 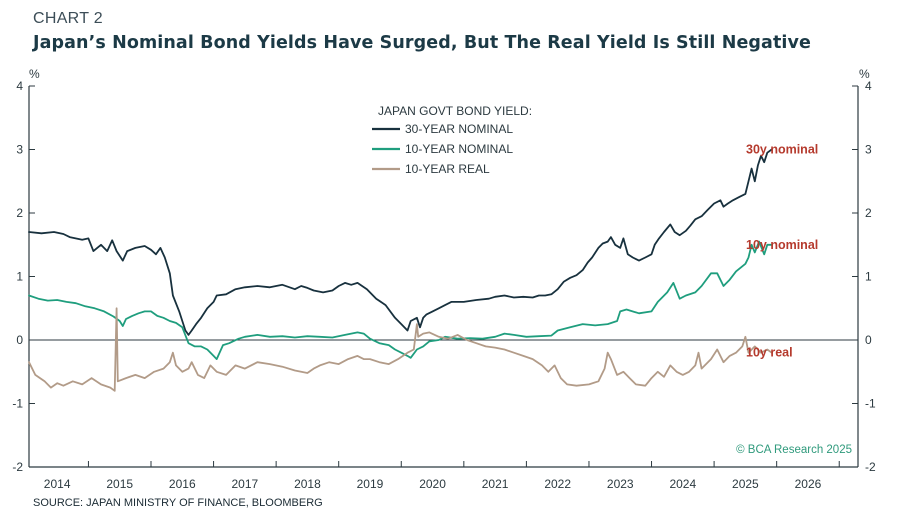 What do you see at coordinates (868, 213) in the screenshot?
I see `y-tick-label-right: 2` at bounding box center [868, 213].